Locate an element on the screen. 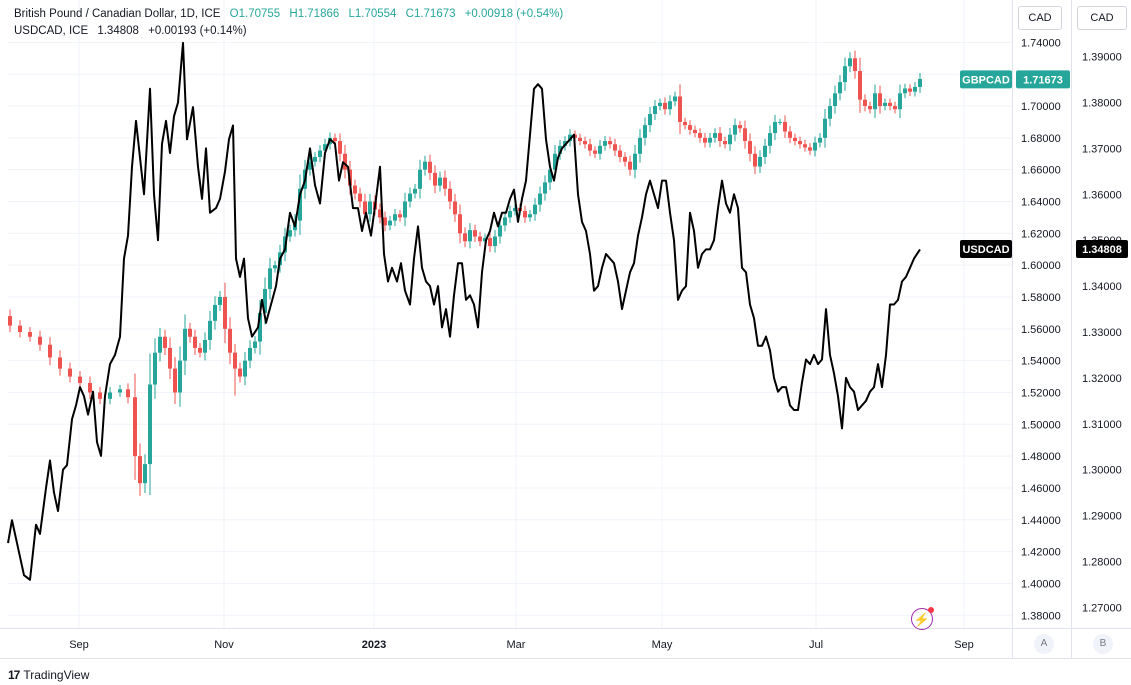 The image size is (1131, 685). usdcad-name-badge-text: USDCAD is located at coordinates (985, 250).